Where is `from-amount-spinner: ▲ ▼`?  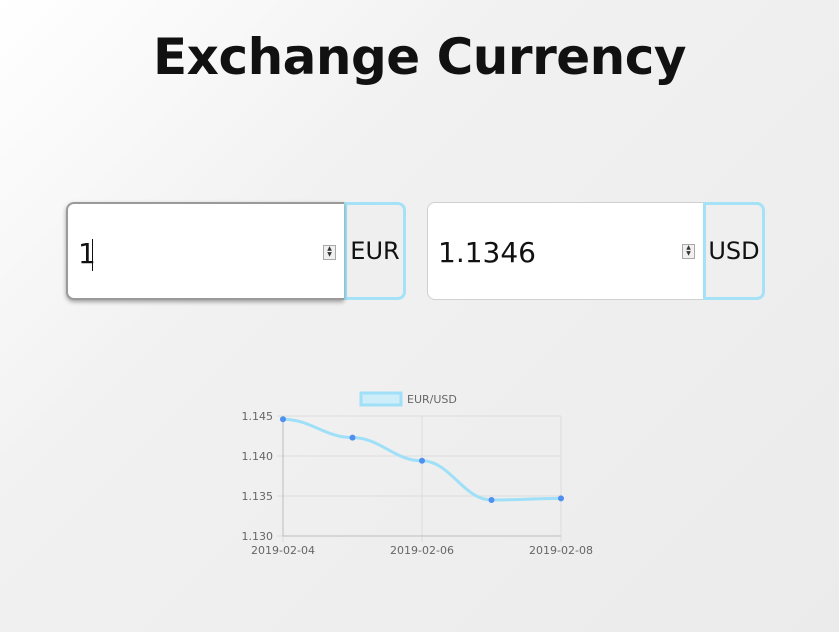 from-amount-spinner: ▲ ▼ is located at coordinates (329, 252).